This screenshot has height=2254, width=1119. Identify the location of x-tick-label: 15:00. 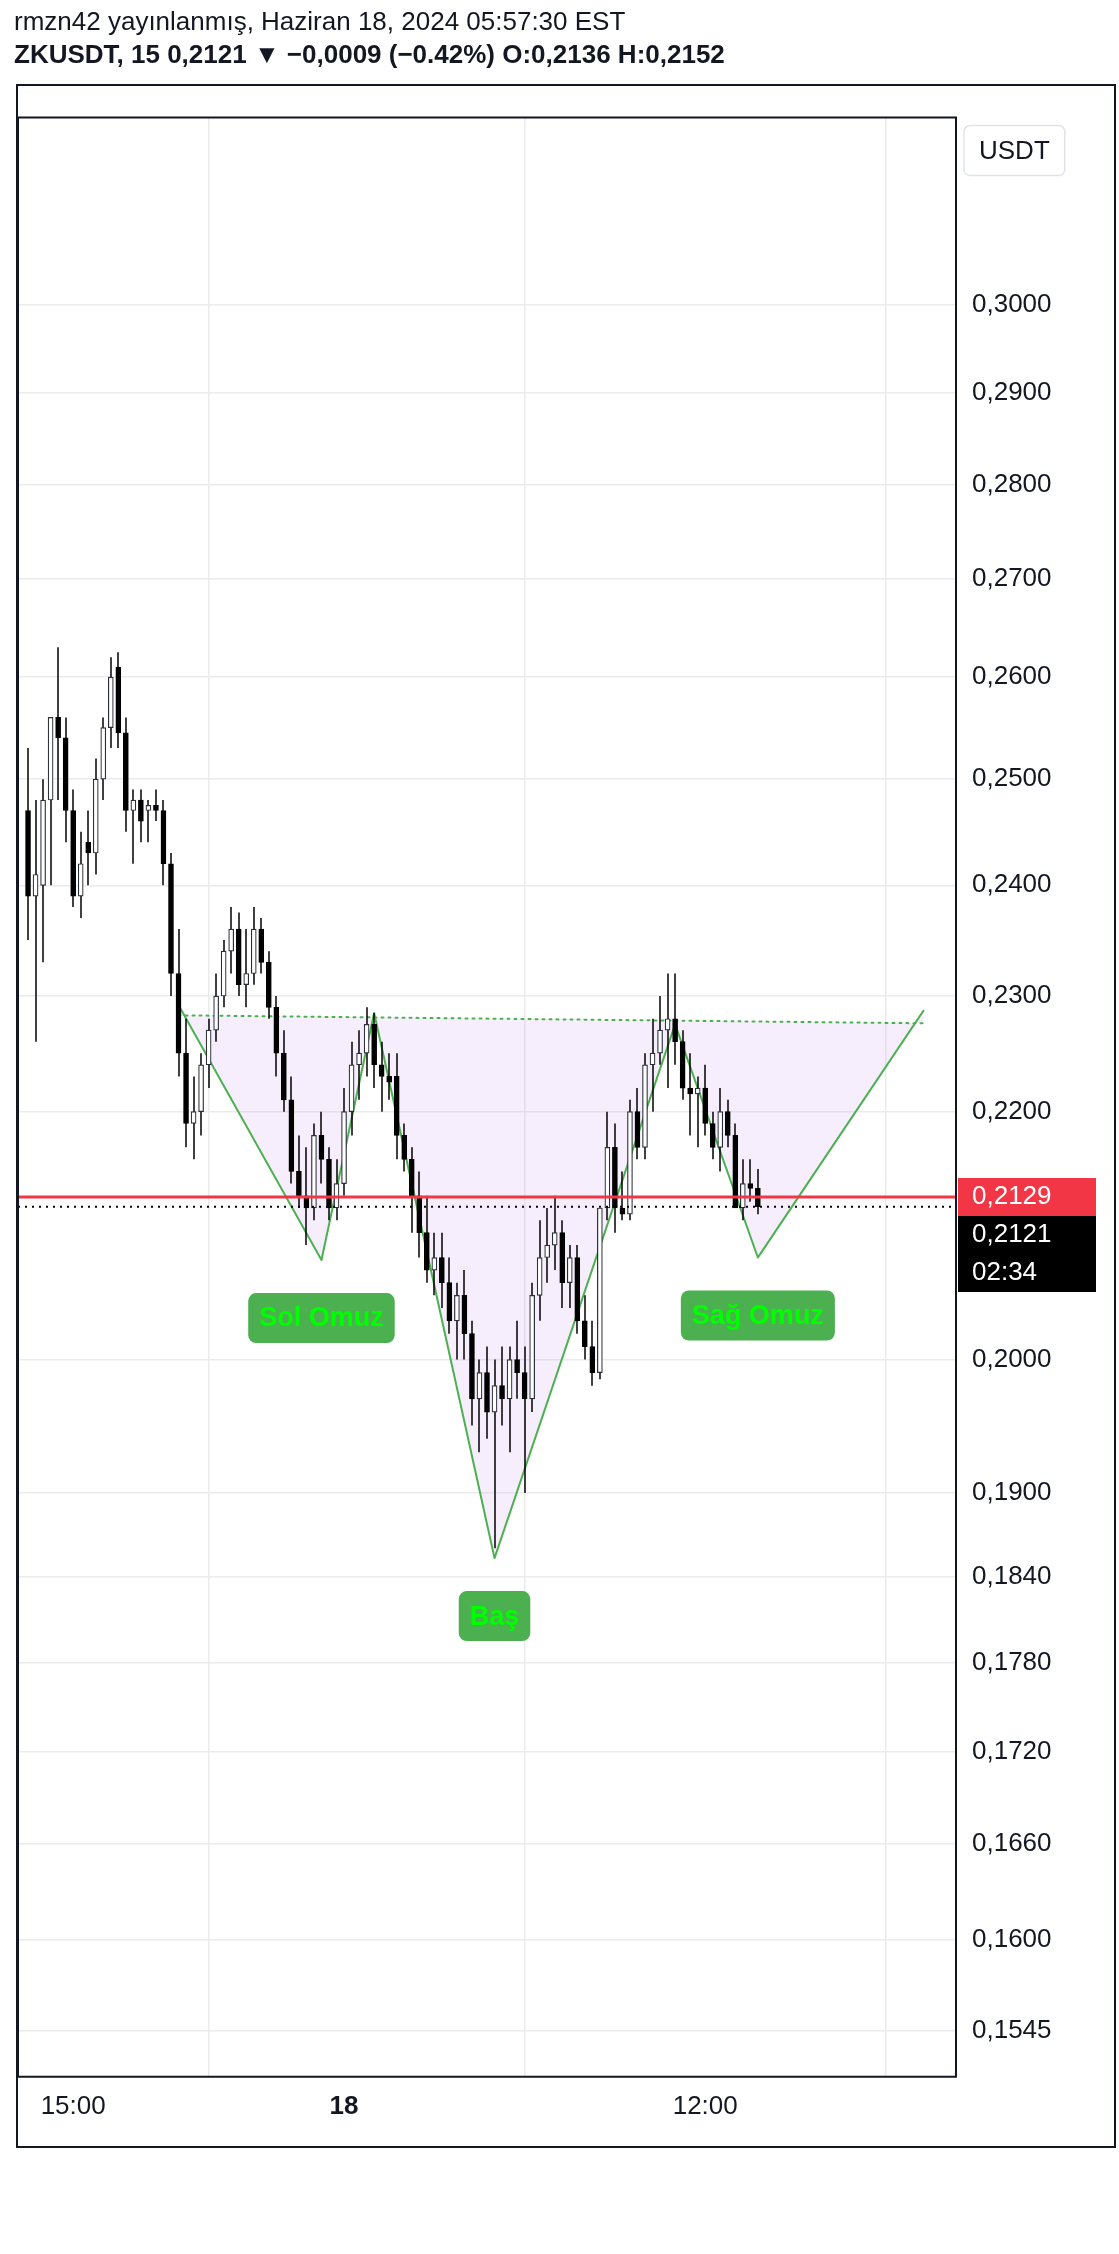
(73, 2104).